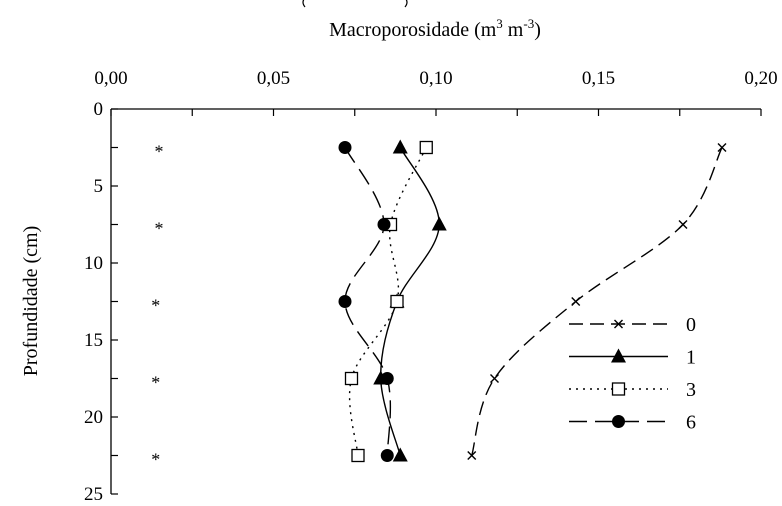 The height and width of the screenshot is (506, 782). What do you see at coordinates (93, 417) in the screenshot?
I see `y-tick-label: 20` at bounding box center [93, 417].